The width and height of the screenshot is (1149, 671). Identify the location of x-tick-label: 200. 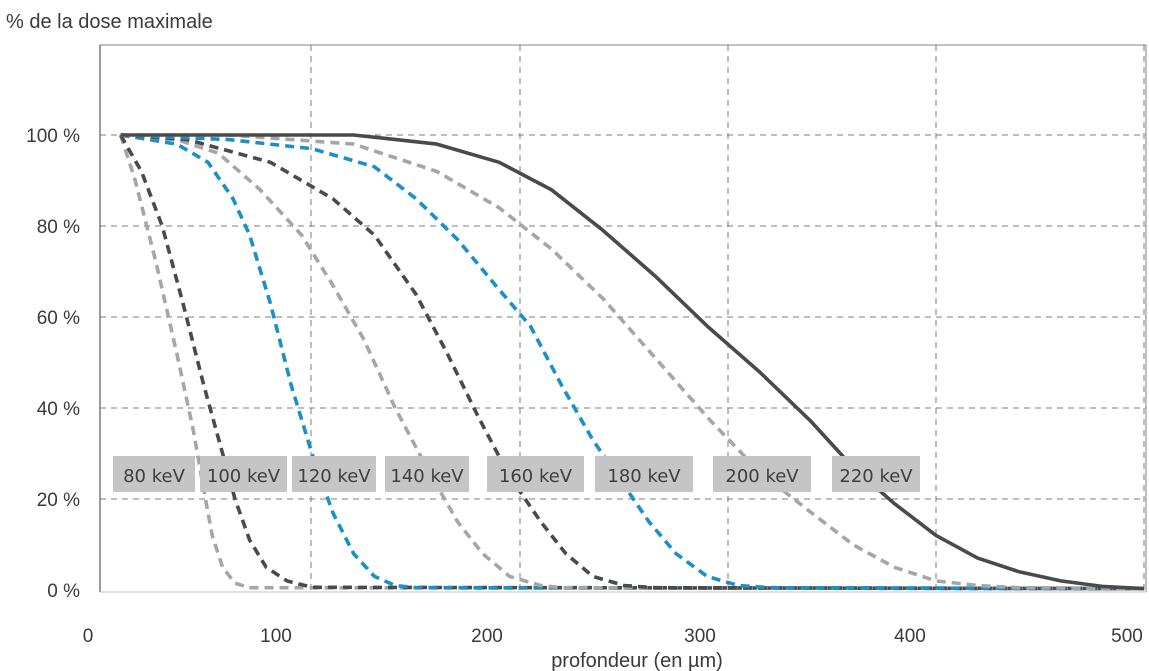
(487, 636).